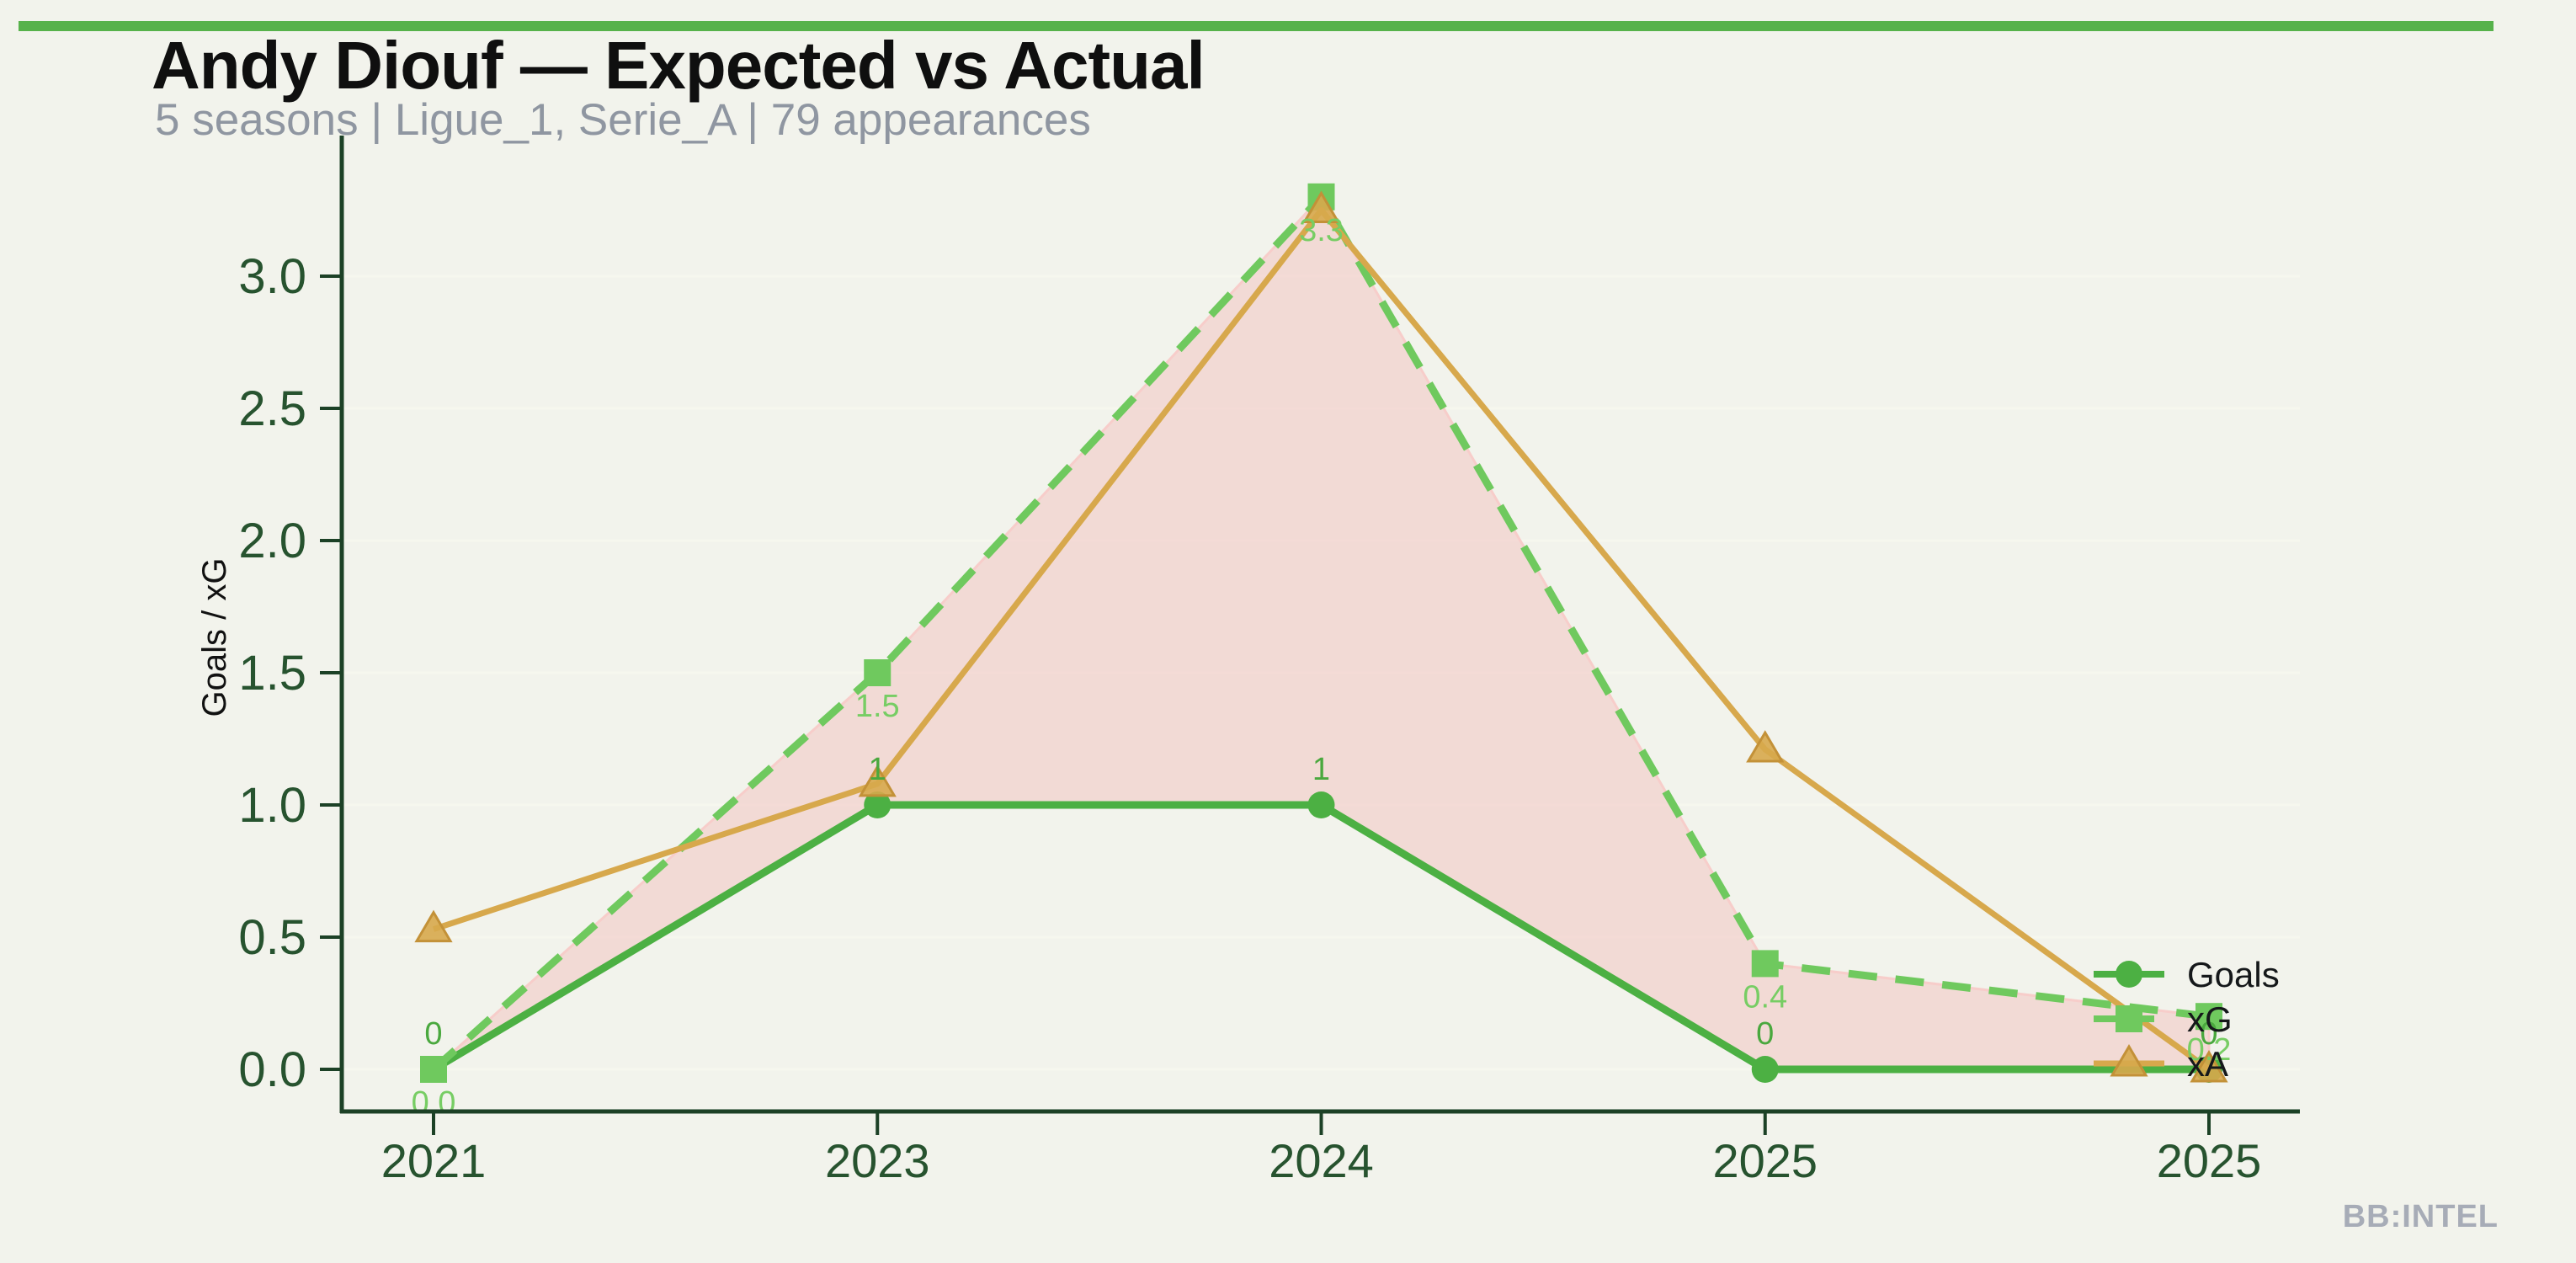 The image size is (2576, 1263). I want to click on xg-point-label: 0.4, so click(1765, 997).